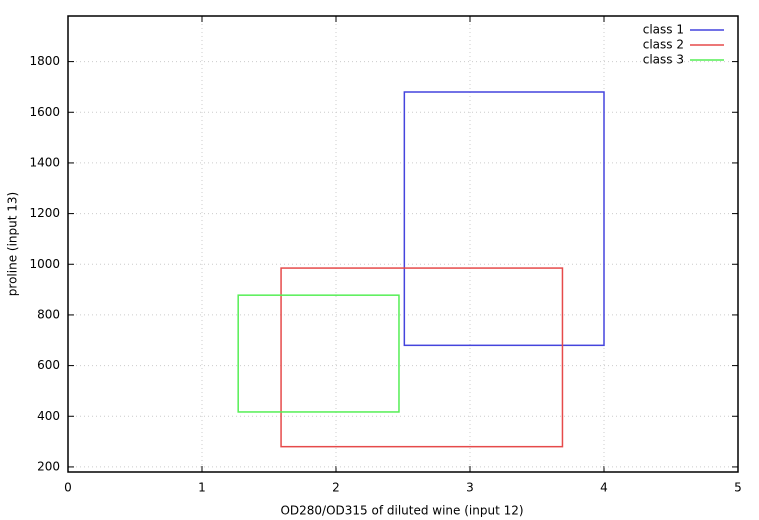 The width and height of the screenshot is (759, 520). What do you see at coordinates (663, 45) in the screenshot?
I see `legend-label: class 2` at bounding box center [663, 45].